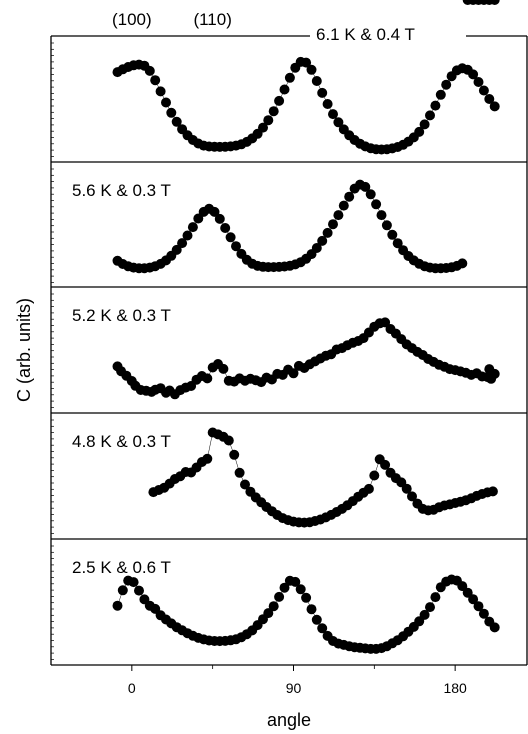  What do you see at coordinates (289, 720) in the screenshot?
I see `x-axis-title: angle` at bounding box center [289, 720].